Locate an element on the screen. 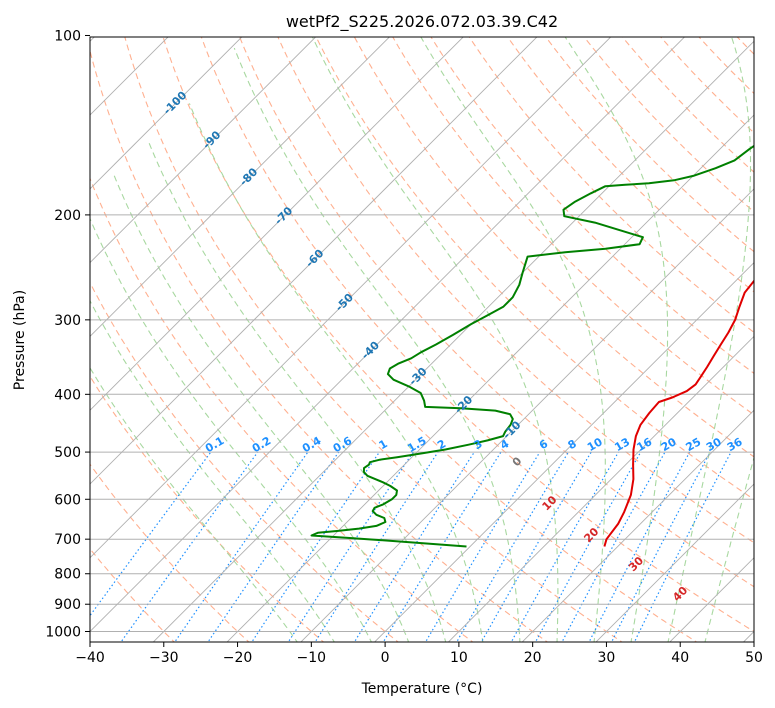 The width and height of the screenshot is (775, 708). isotherm-label: -90 is located at coordinates (211, 139).